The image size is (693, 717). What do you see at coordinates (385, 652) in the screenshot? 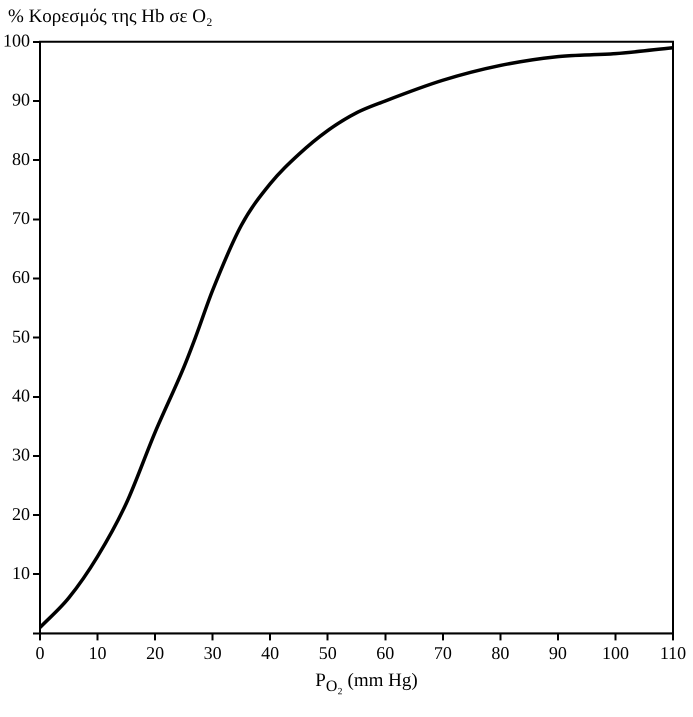
I see `x-tick-label: 60` at bounding box center [385, 652].